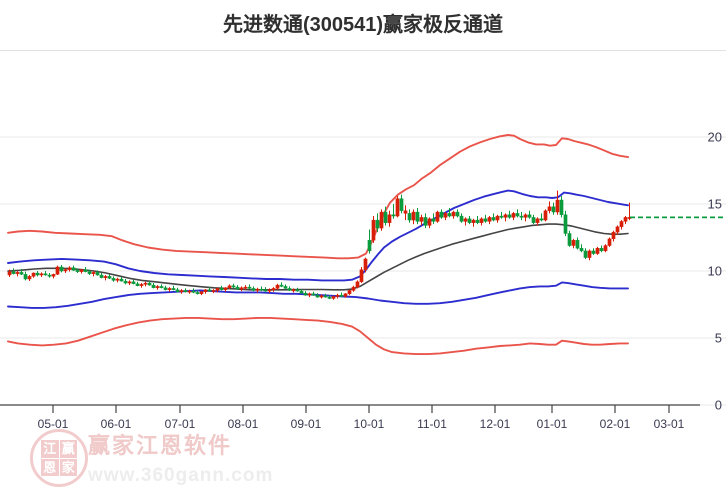  Describe the element at coordinates (552, 424) in the screenshot. I see `x-axis-tick-label: 01-01` at that location.